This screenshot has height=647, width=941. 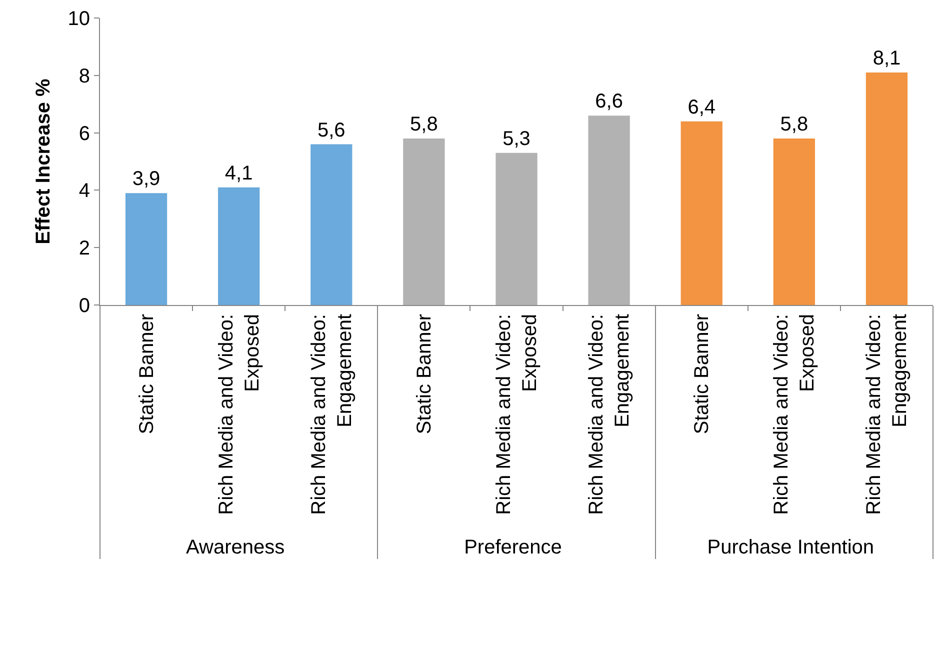 What do you see at coordinates (79, 19) in the screenshot?
I see `y-tick-label: 10` at bounding box center [79, 19].